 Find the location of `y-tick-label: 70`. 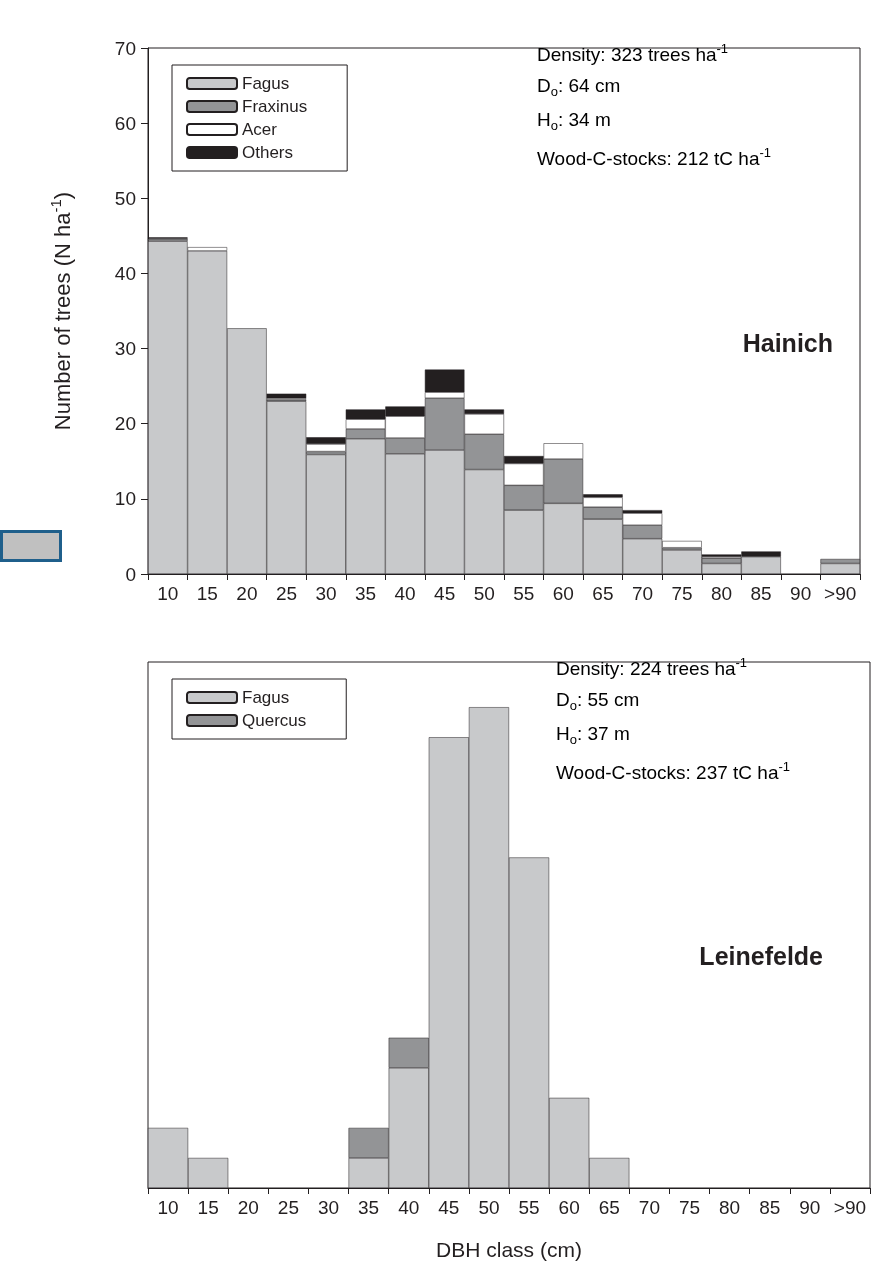

y-tick-label: 70 is located at coordinates (125, 48).